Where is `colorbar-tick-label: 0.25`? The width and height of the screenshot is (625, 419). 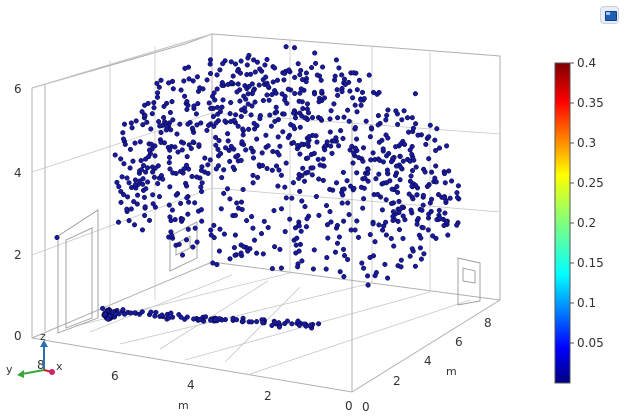
colorbar-tick-label: 0.25 is located at coordinates (590, 183).